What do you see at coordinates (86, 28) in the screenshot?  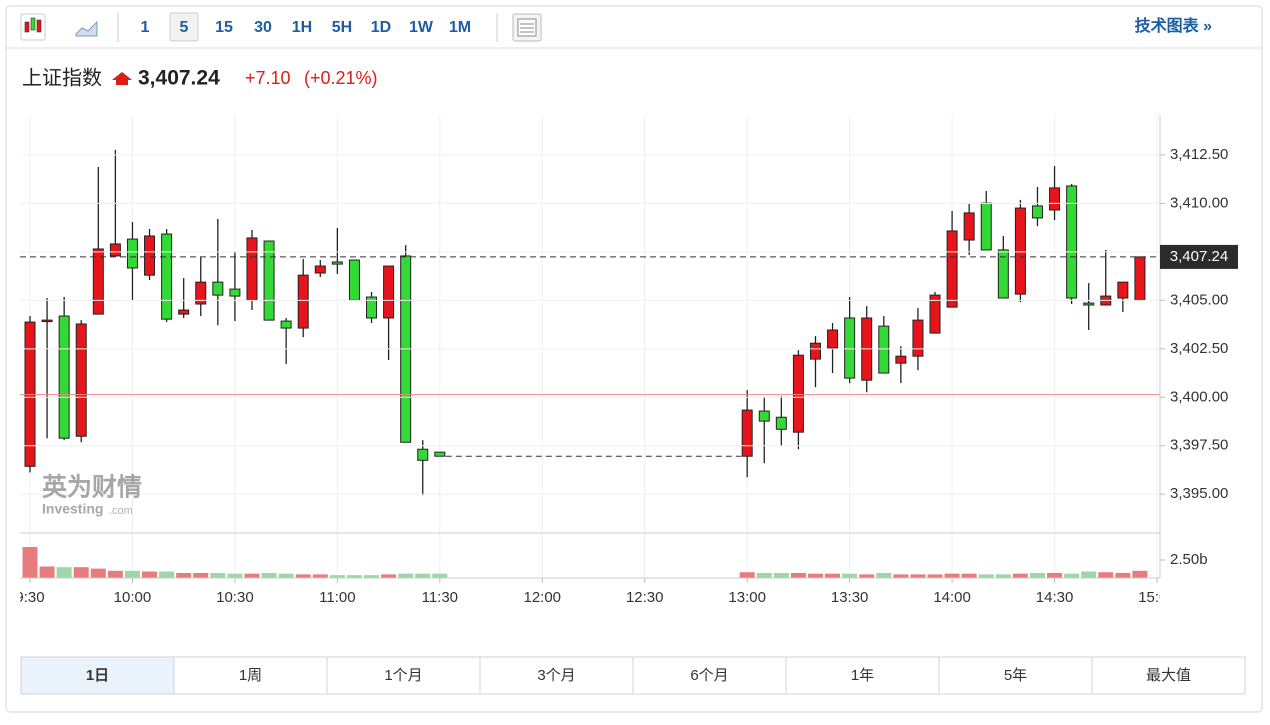 I see `area-icon` at bounding box center [86, 28].